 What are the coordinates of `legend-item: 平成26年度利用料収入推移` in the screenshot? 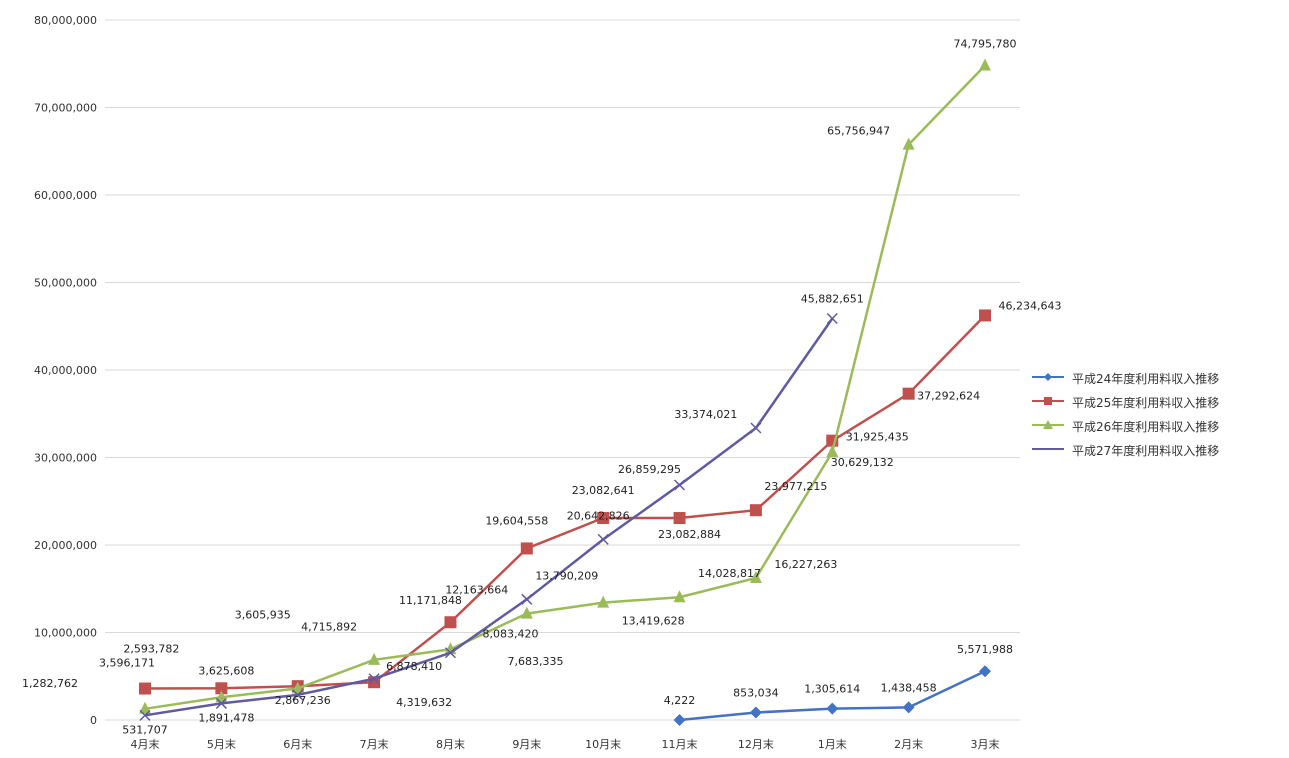 It's located at (1157, 430).